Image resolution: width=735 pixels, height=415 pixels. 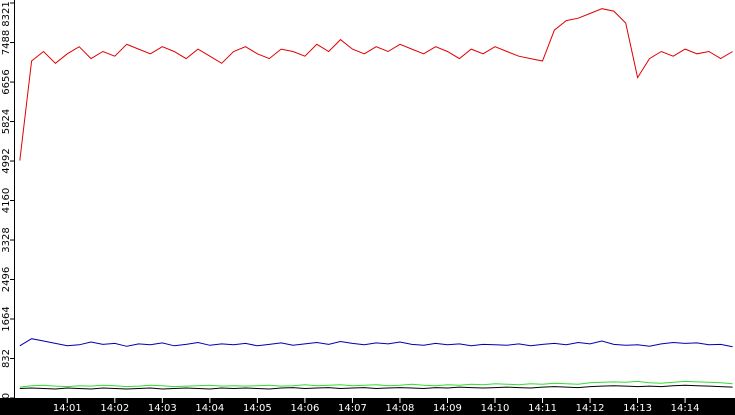 What do you see at coordinates (6, 200) in the screenshot?
I see `y-tick-label: 4160` at bounding box center [6, 200].